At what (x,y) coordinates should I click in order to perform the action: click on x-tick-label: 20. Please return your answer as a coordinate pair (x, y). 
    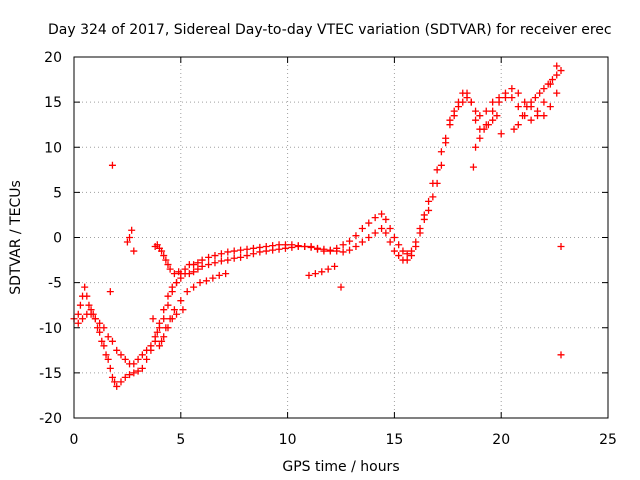
    Looking at the image, I should click on (501, 440).